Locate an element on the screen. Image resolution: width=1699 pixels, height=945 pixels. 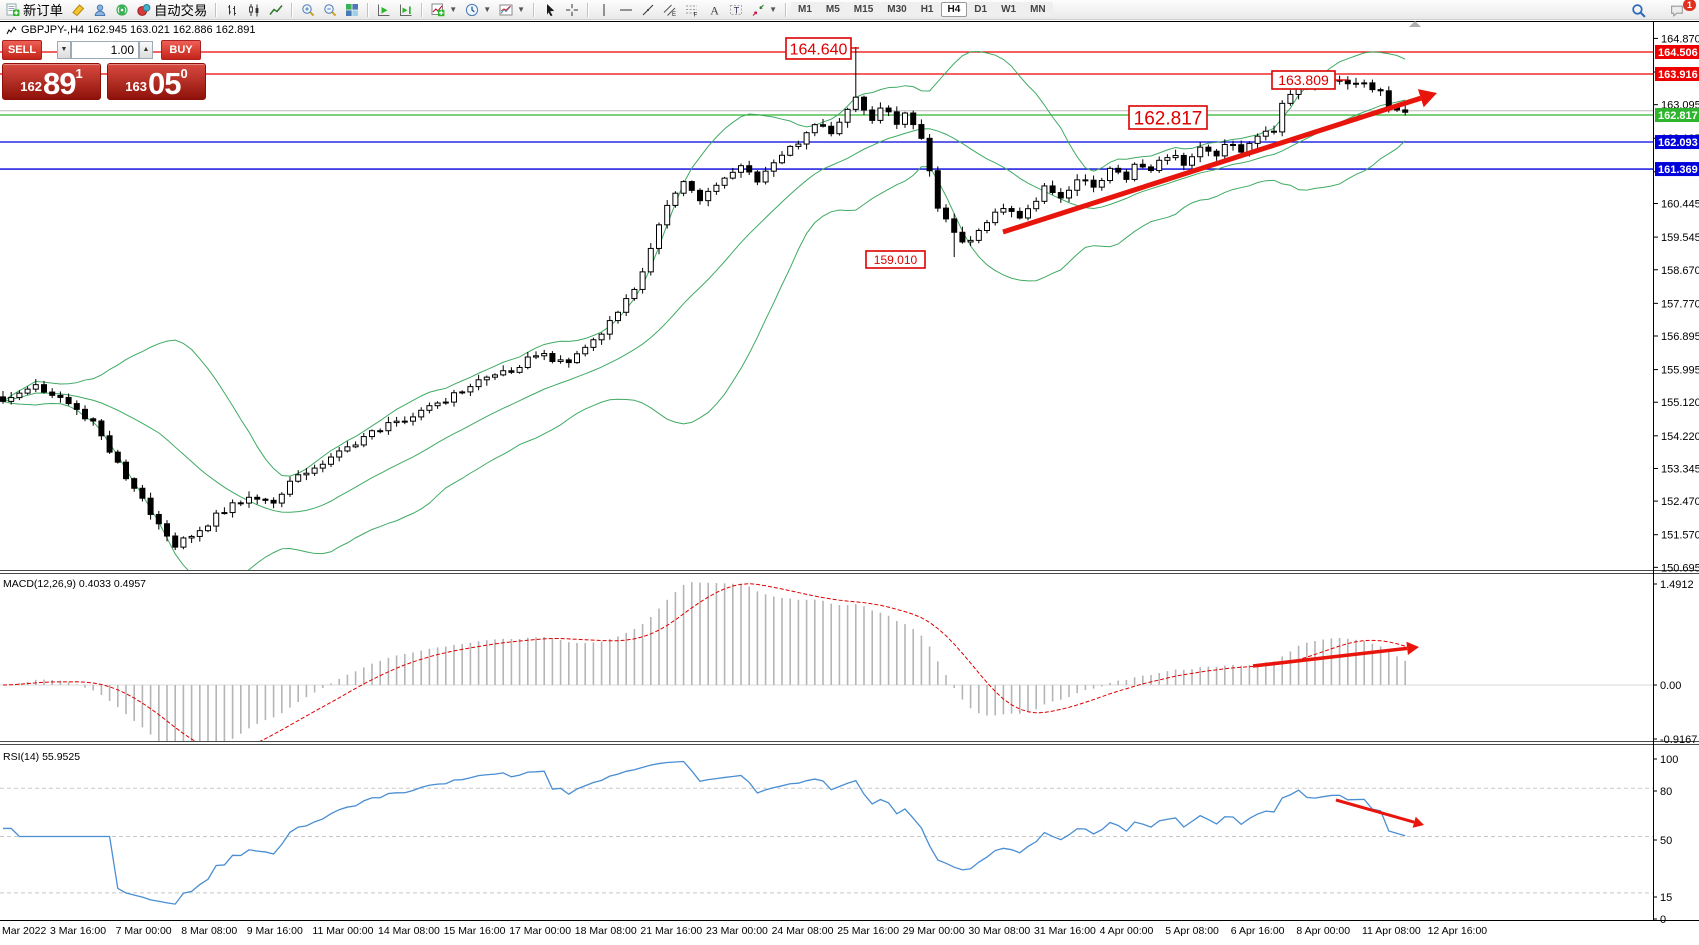
zoom-in-button is located at coordinates (308, 10).